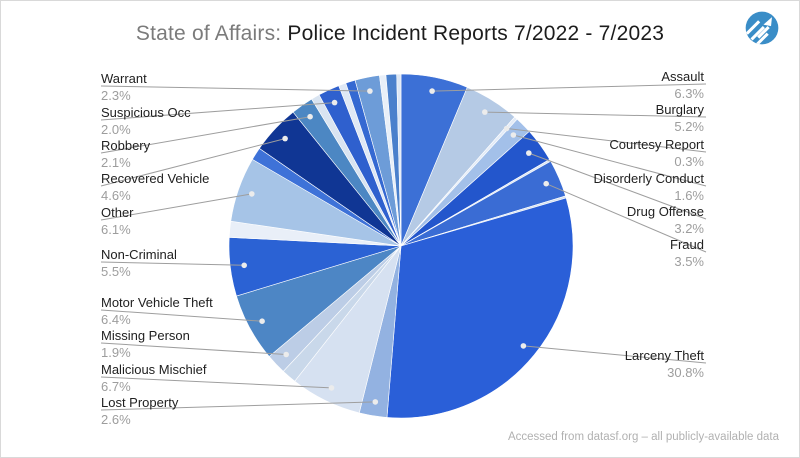 This screenshot has height=458, width=800. Describe the element at coordinates (238, 406) in the screenshot. I see `leader-line-lost-property` at that location.